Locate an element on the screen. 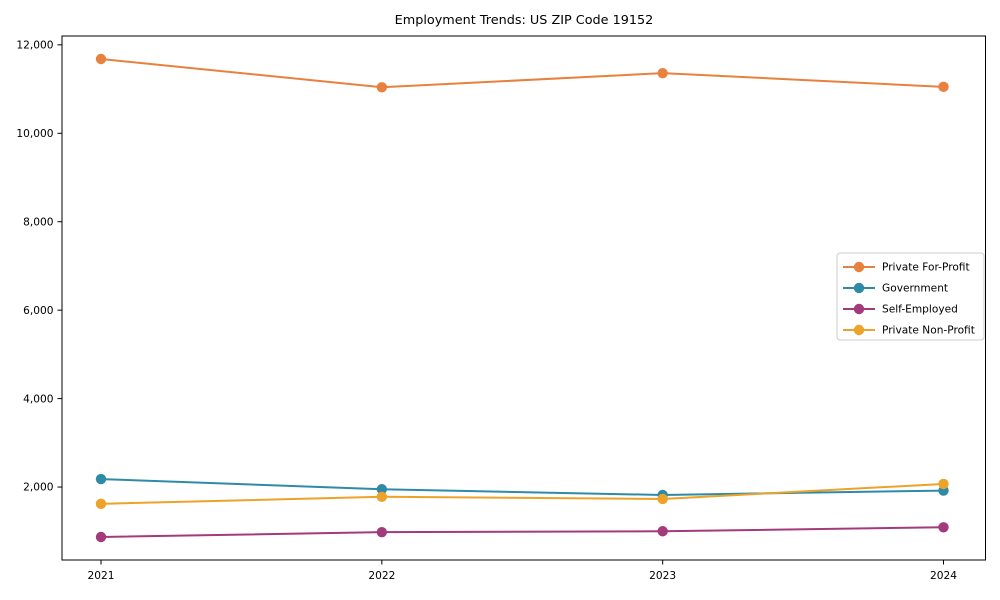 Image resolution: width=1000 pixels, height=600 pixels. x-tick-label: 2024 is located at coordinates (943, 576).